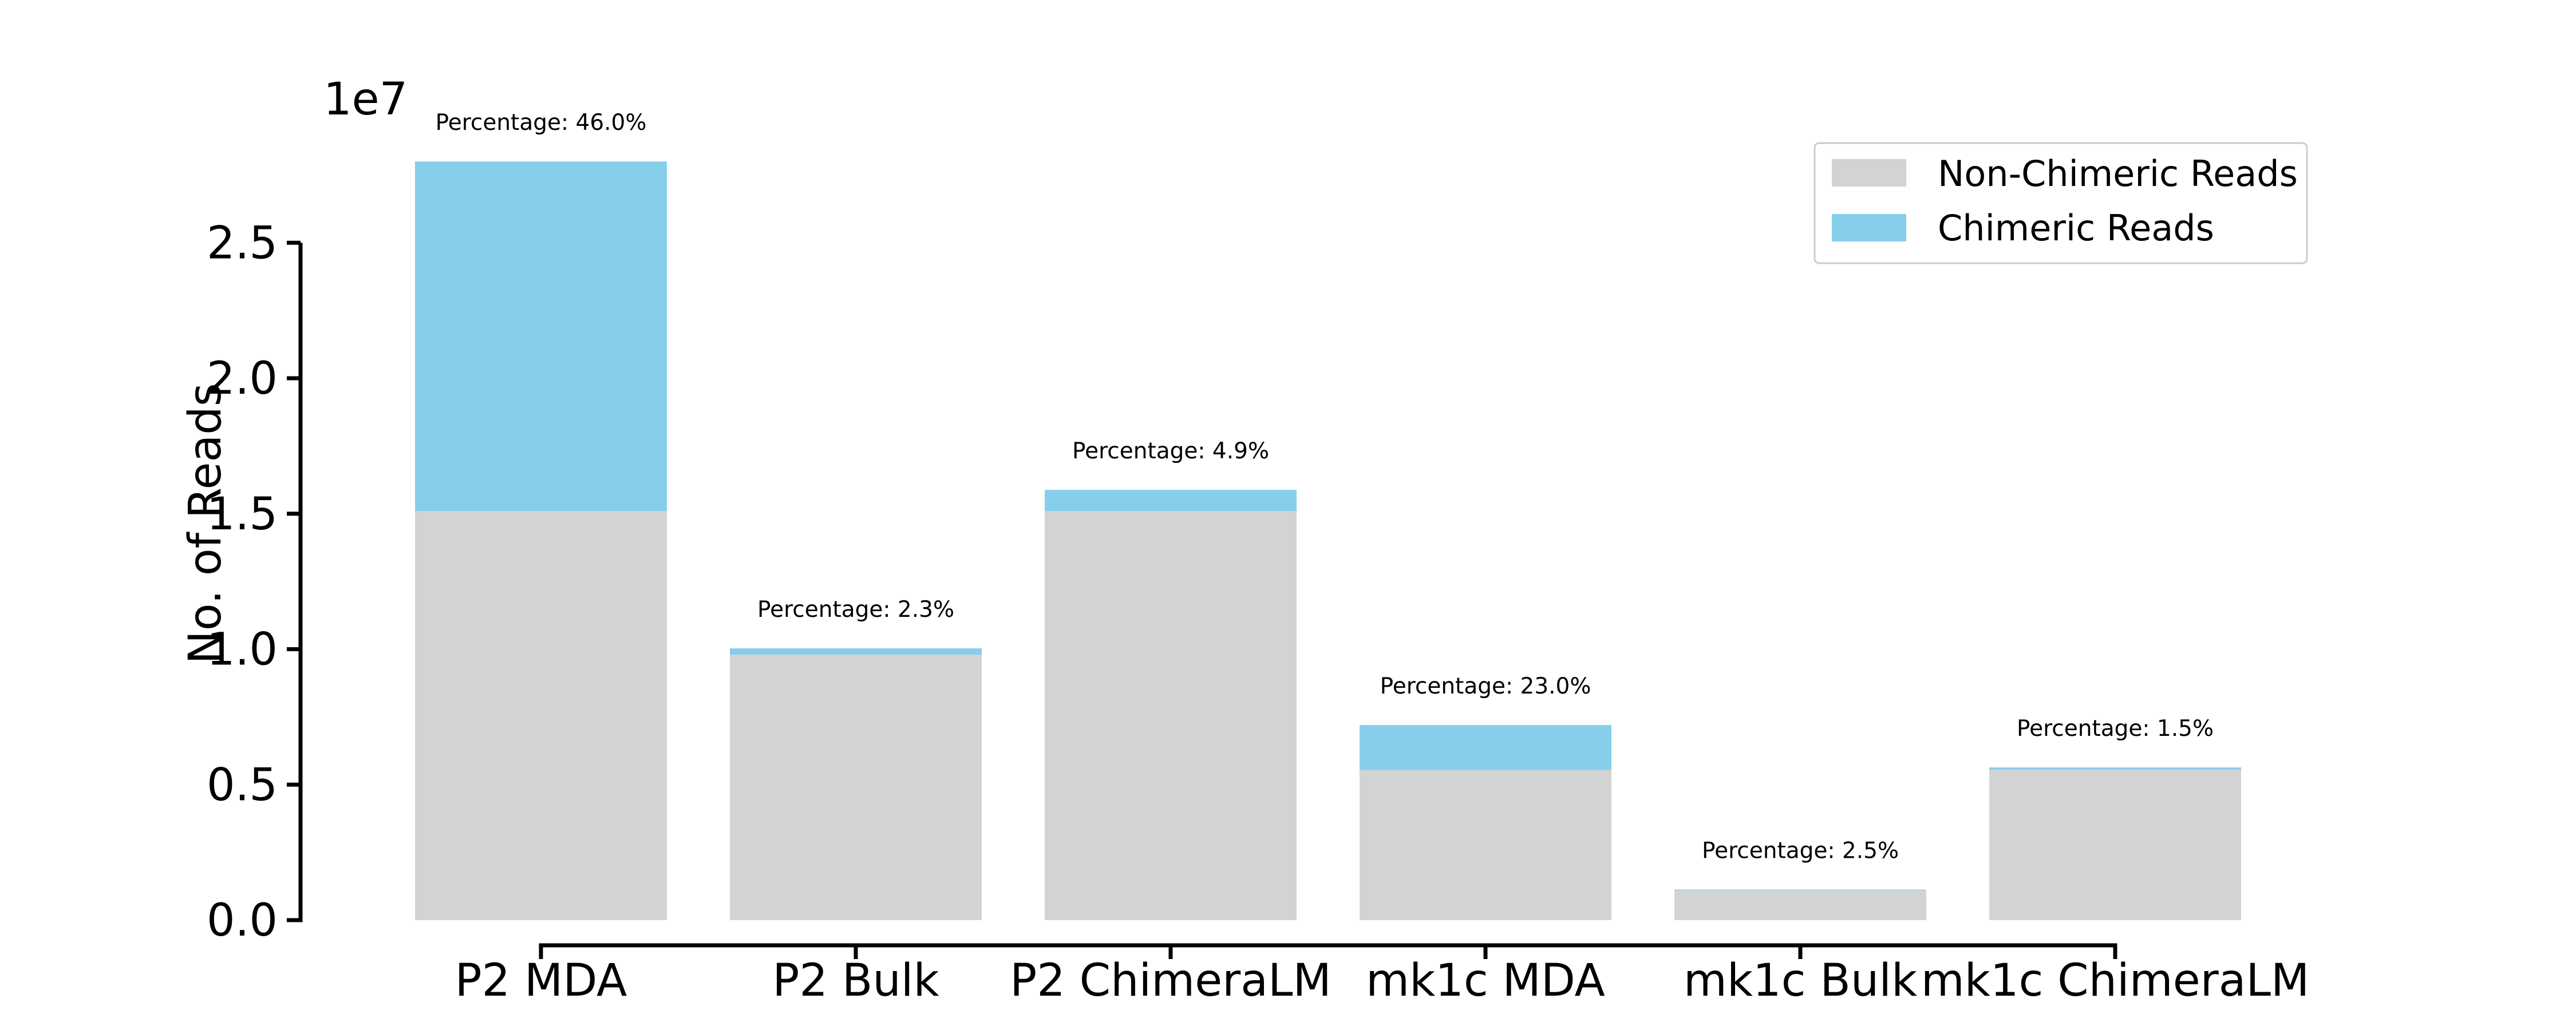 The width and height of the screenshot is (2576, 1030). Describe the element at coordinates (1485, 686) in the screenshot. I see `percentage-label: Percentage: 23.0%` at that location.